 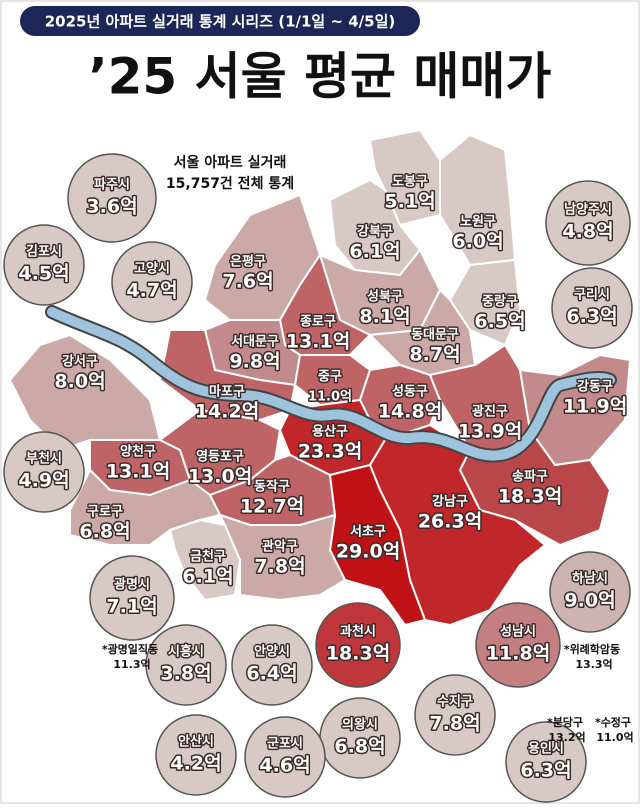 I want to click on note-name: *위례학암동, so click(x=592, y=649).